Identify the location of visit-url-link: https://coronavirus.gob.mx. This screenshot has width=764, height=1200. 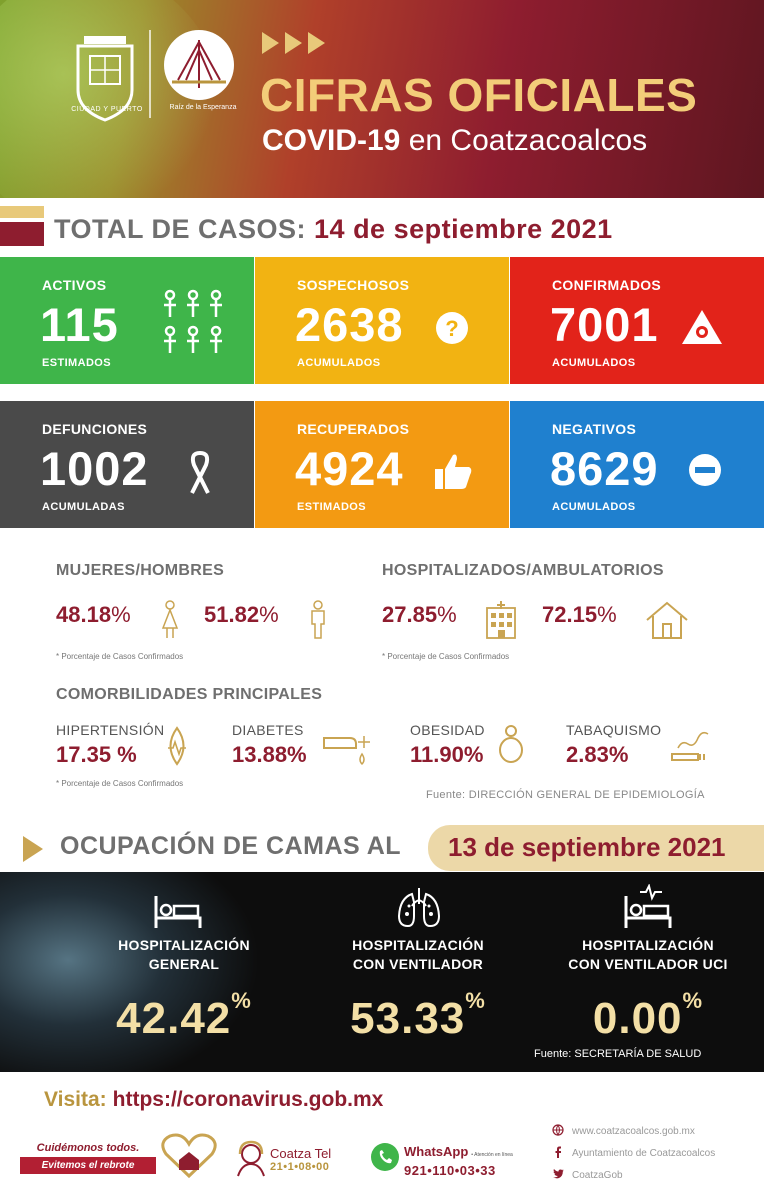
(248, 1099).